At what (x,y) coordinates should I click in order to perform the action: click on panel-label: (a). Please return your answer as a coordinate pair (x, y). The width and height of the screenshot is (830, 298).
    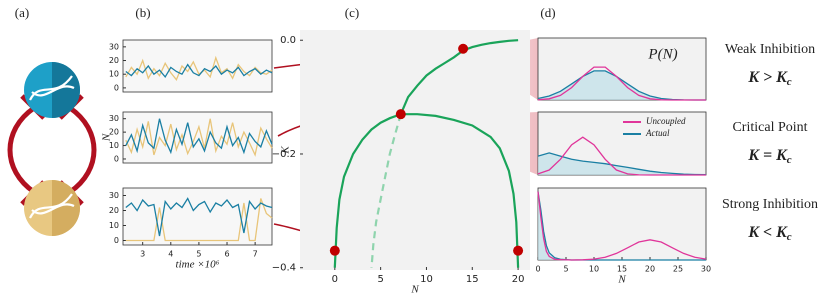
    Looking at the image, I should click on (22, 12).